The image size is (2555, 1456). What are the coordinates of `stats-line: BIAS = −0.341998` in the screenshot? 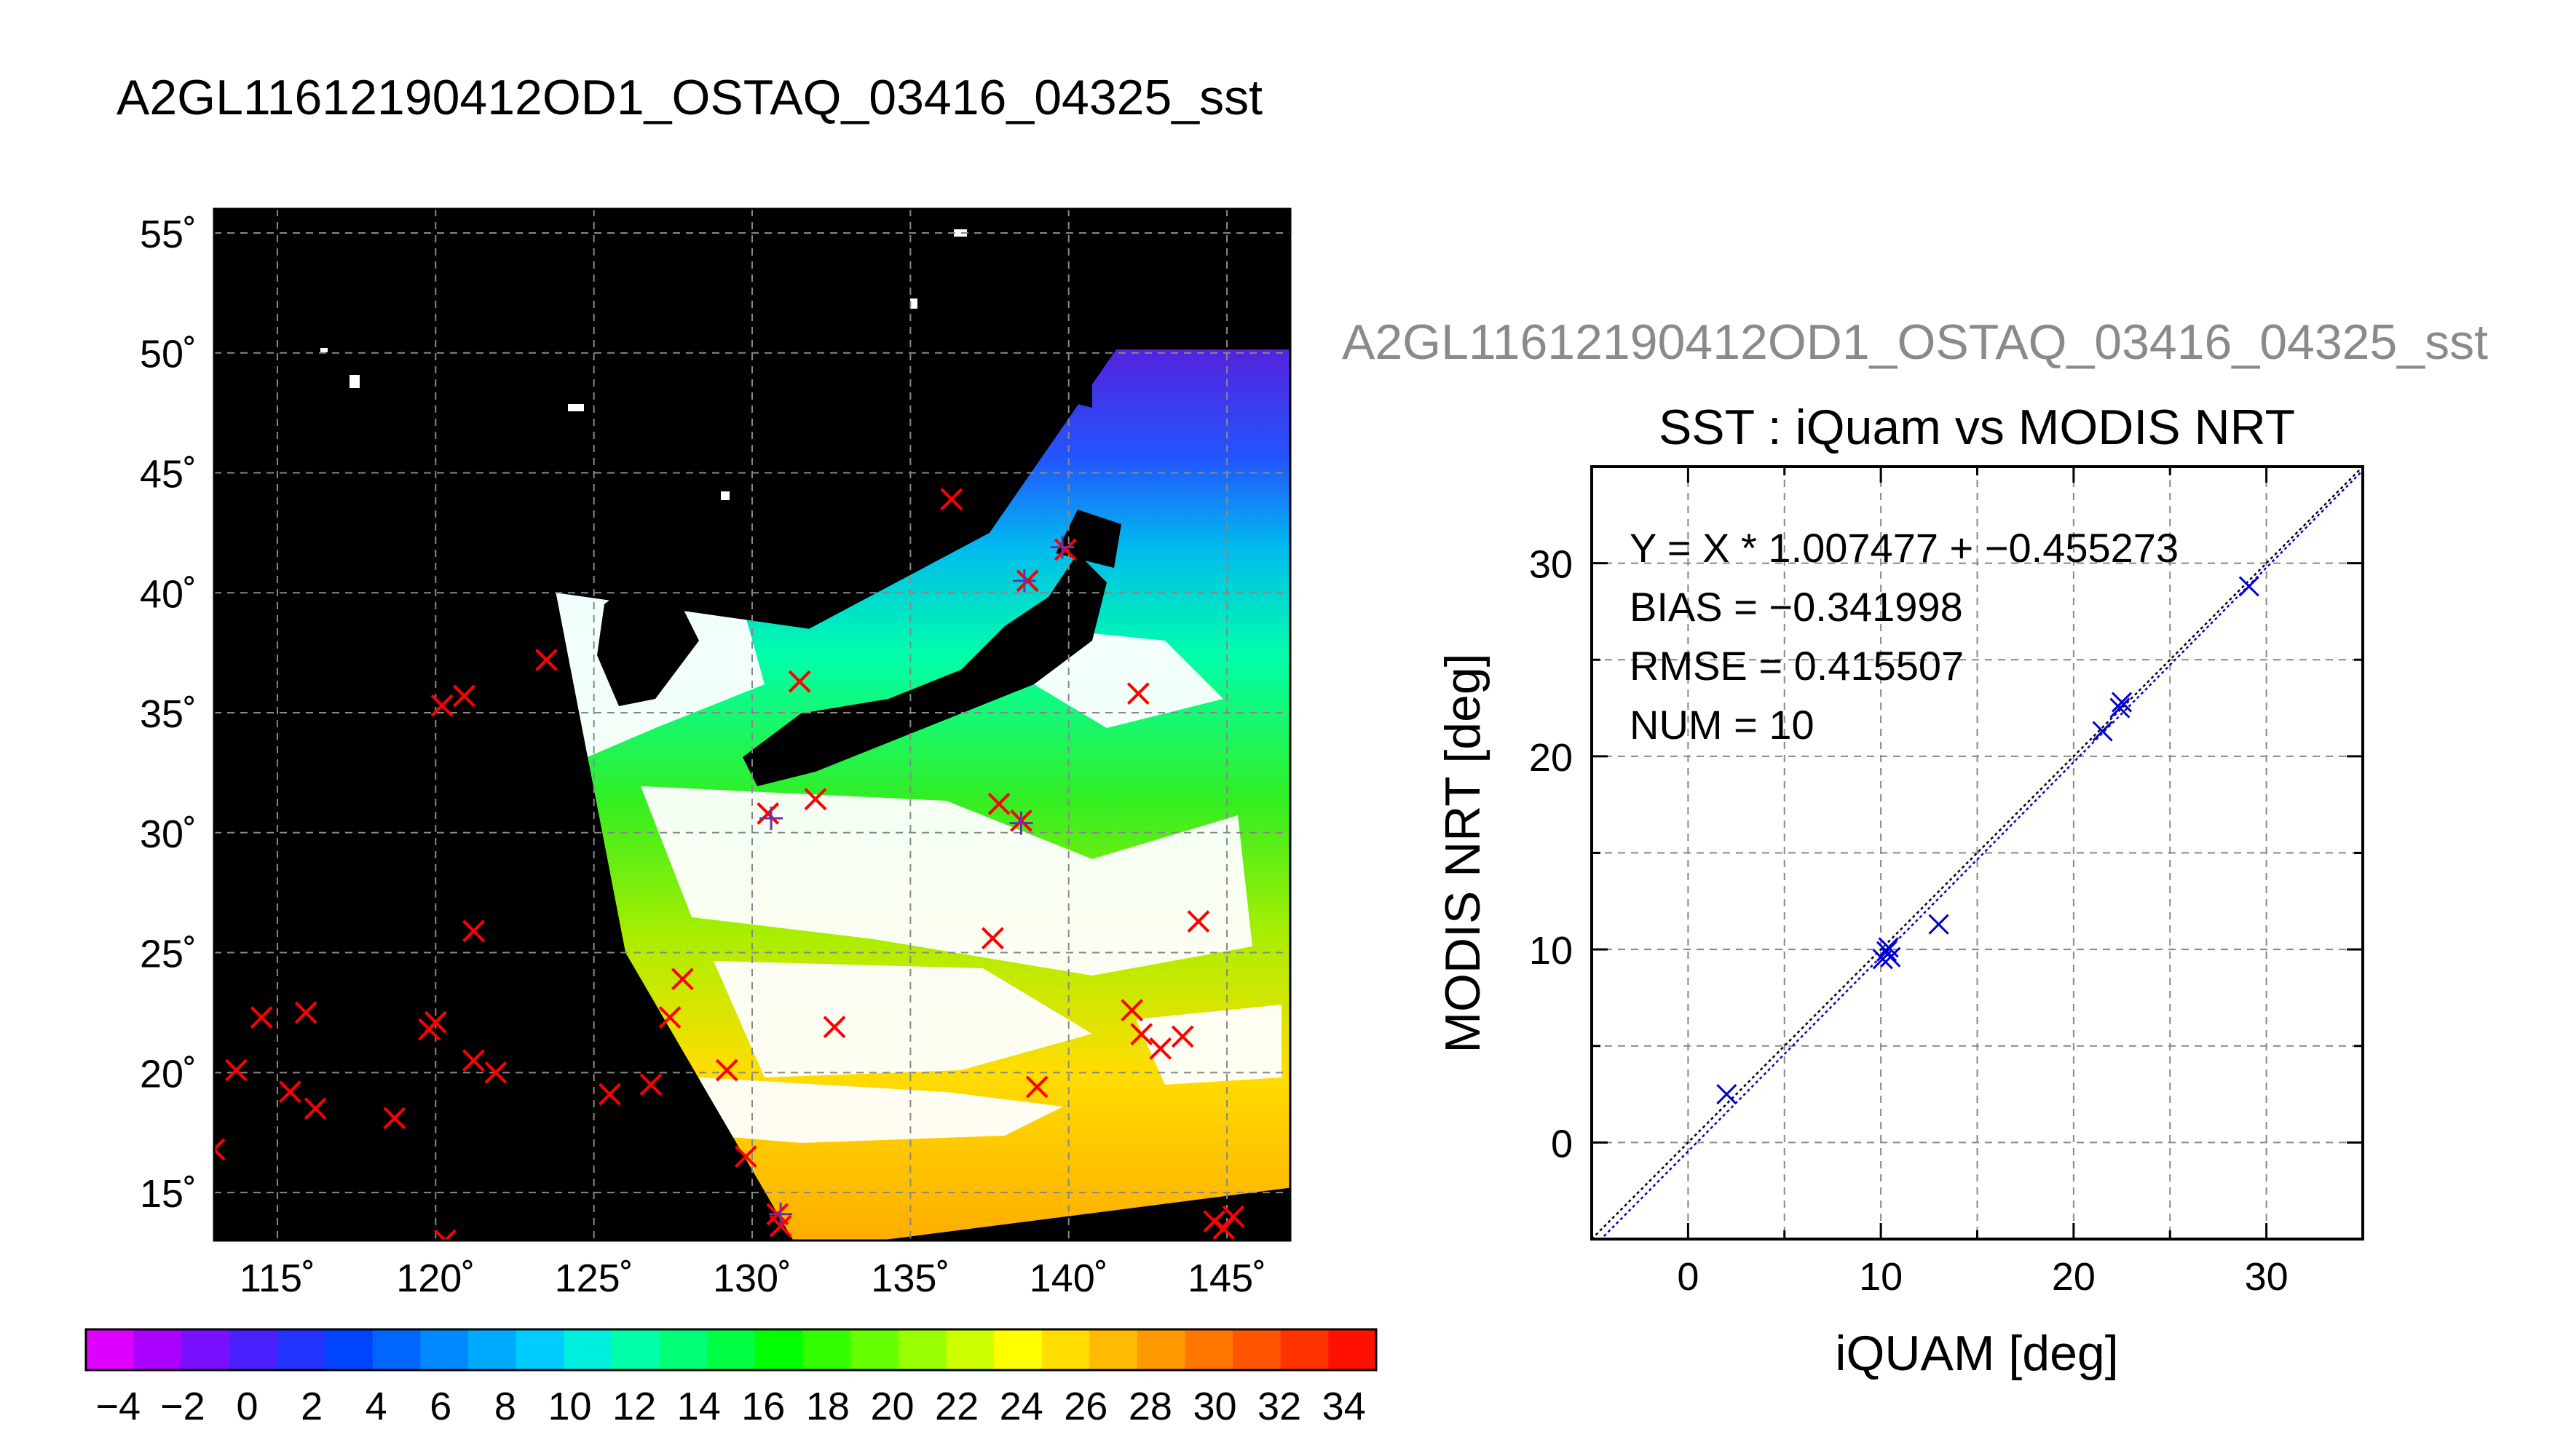 It's located at (1796, 607).